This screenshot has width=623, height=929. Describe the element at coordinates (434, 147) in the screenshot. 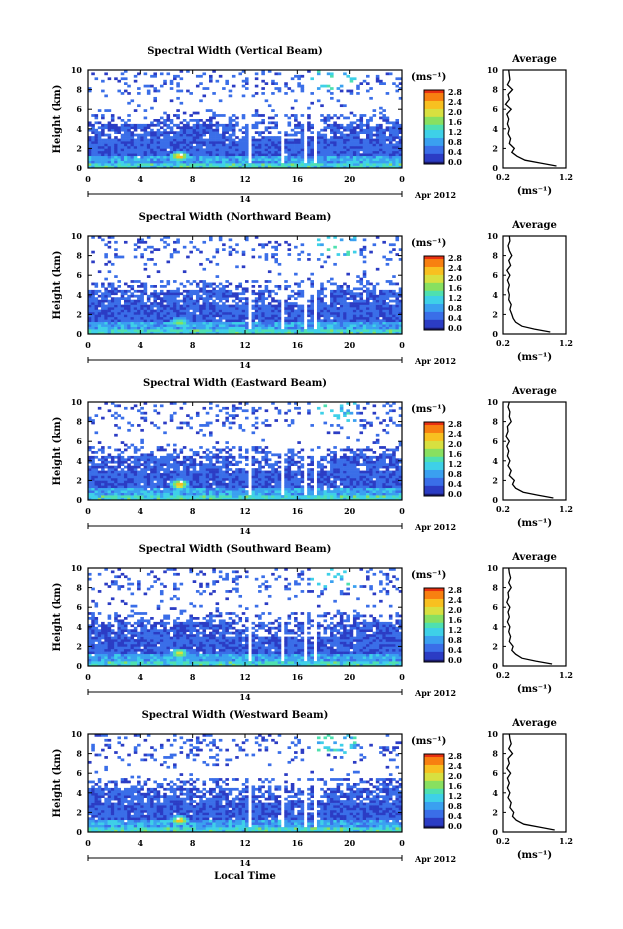

I see `colorbar-segment` at that location.